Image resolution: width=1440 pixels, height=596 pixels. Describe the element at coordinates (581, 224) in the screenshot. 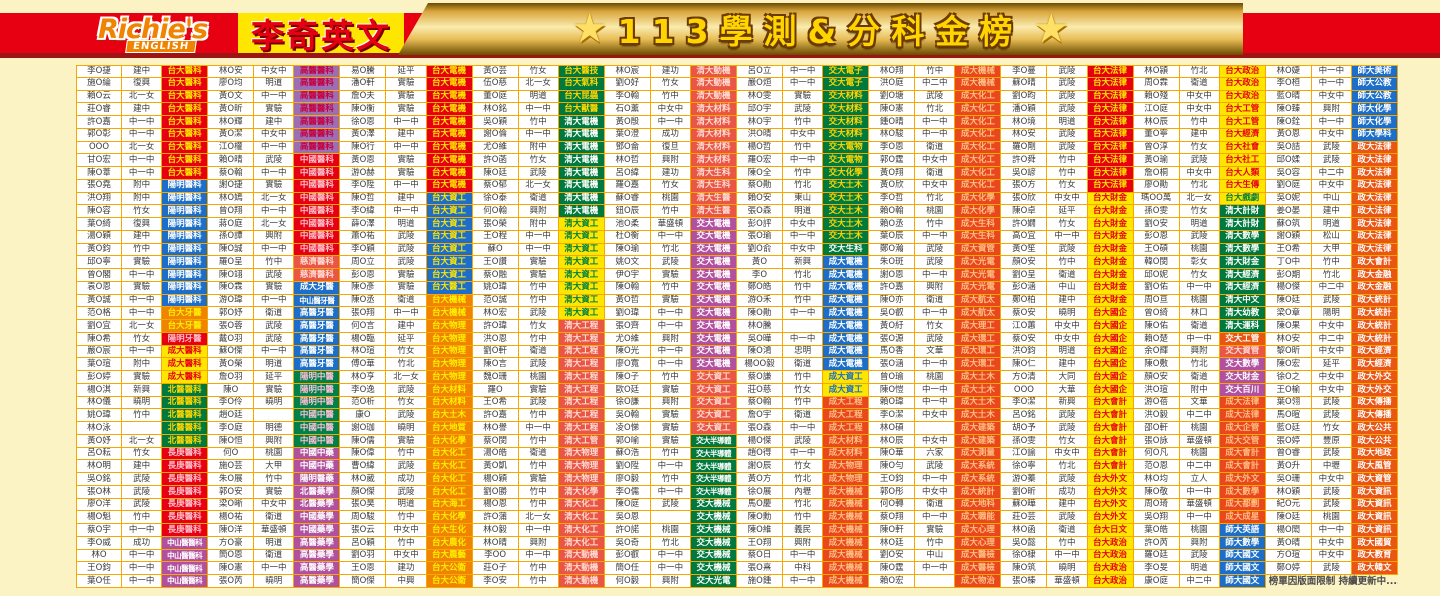

I see `department-cell: 清大資工` at that location.